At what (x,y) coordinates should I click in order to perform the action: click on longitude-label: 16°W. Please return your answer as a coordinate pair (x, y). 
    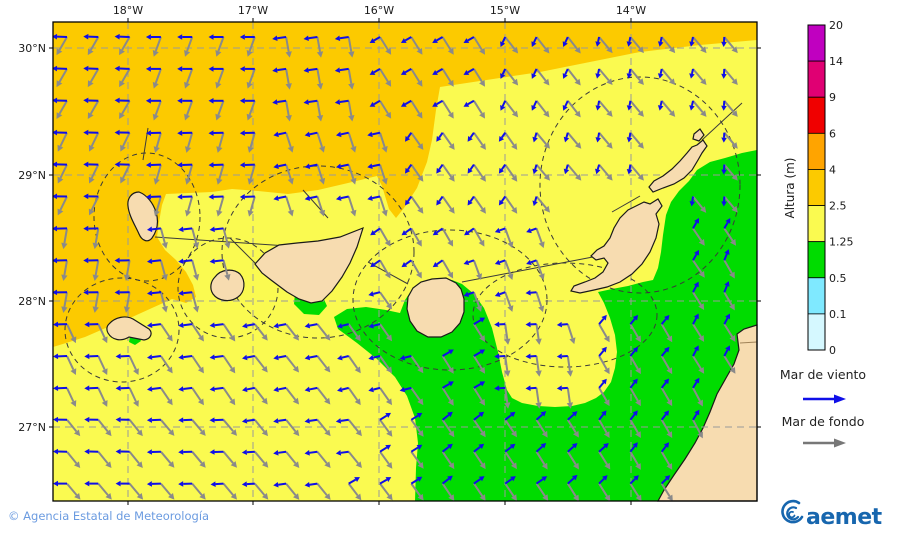
    Looking at the image, I should click on (379, 10).